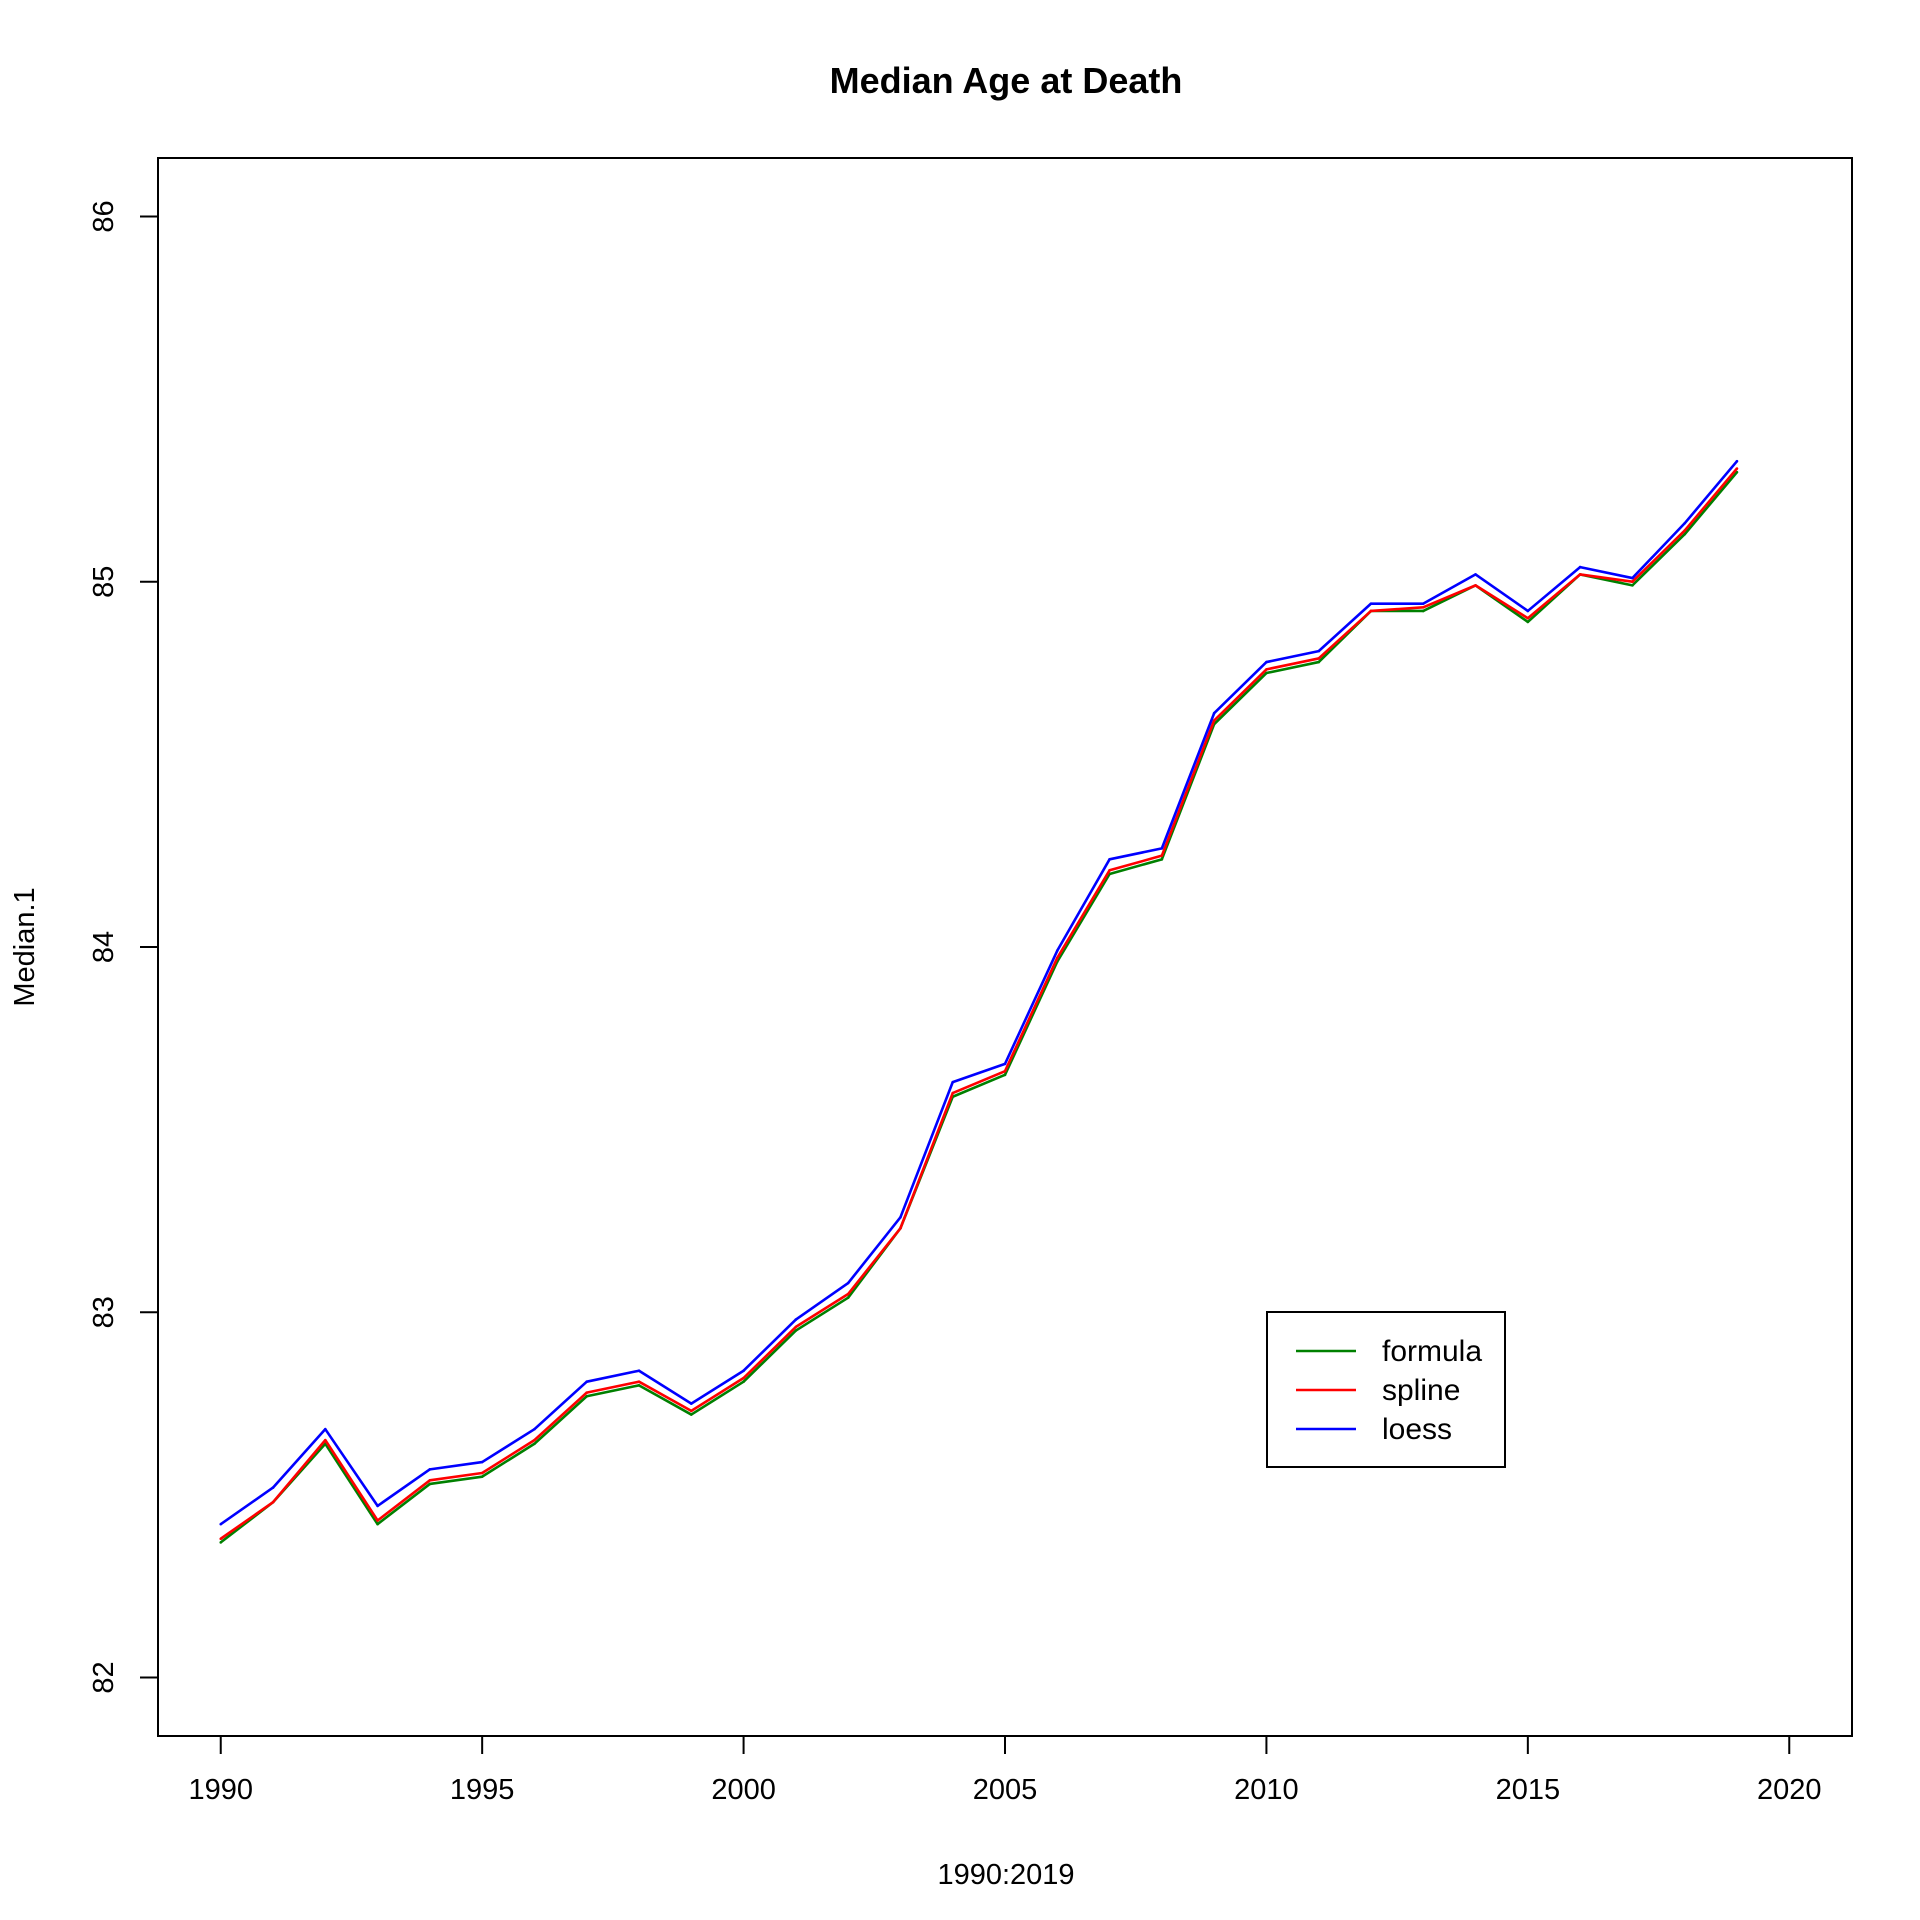  I want to click on legend-label-spline: spline, so click(1421, 1390).